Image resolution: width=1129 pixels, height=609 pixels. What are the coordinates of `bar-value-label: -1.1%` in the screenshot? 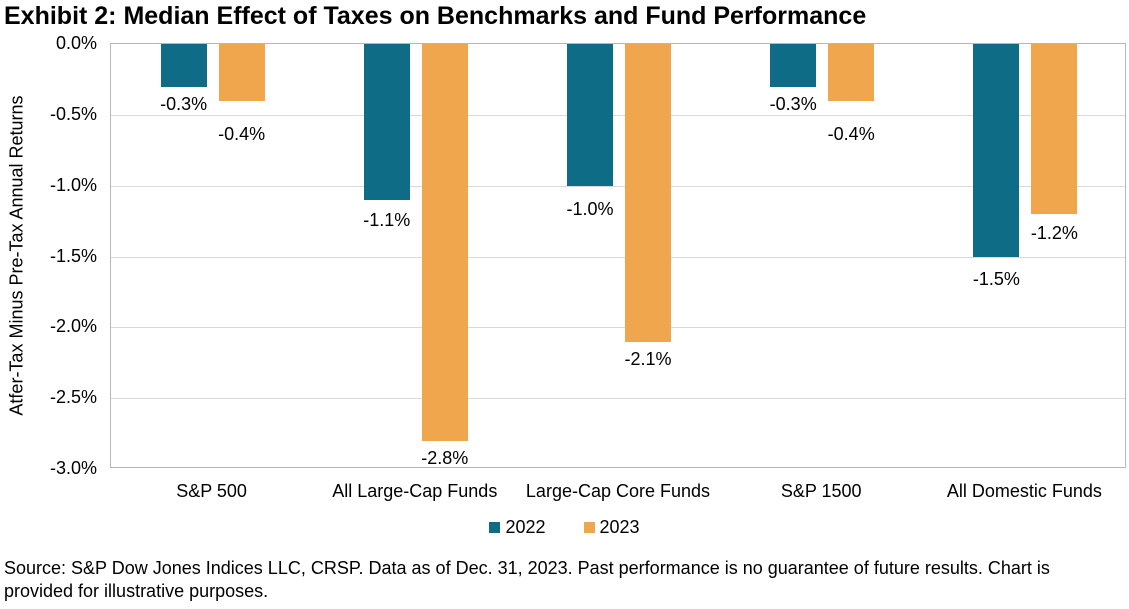 It's located at (387, 219).